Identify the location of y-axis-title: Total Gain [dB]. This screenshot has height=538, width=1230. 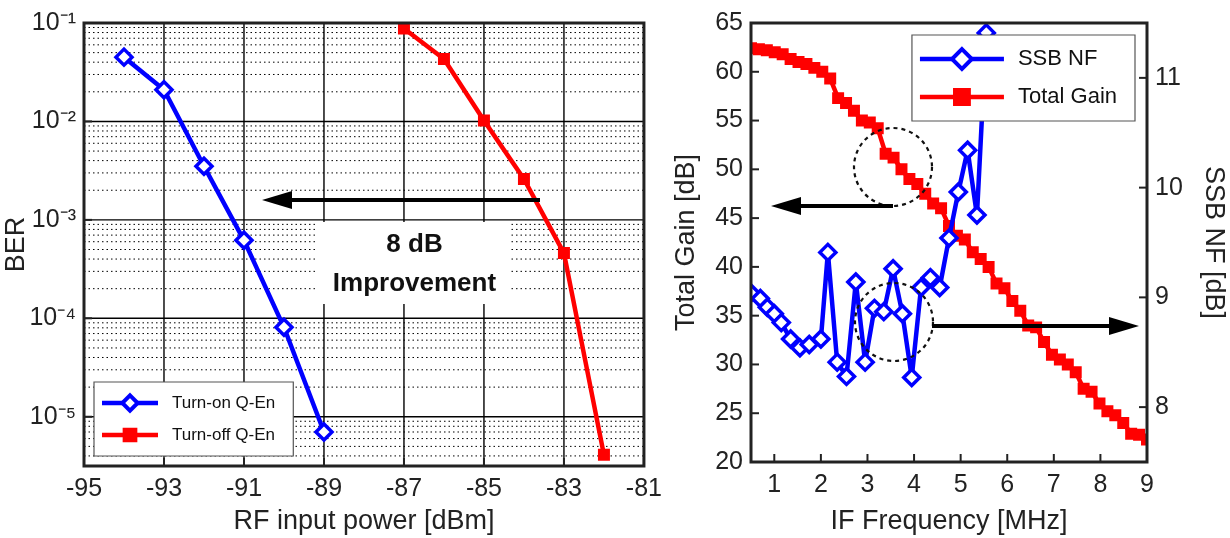
(684, 242).